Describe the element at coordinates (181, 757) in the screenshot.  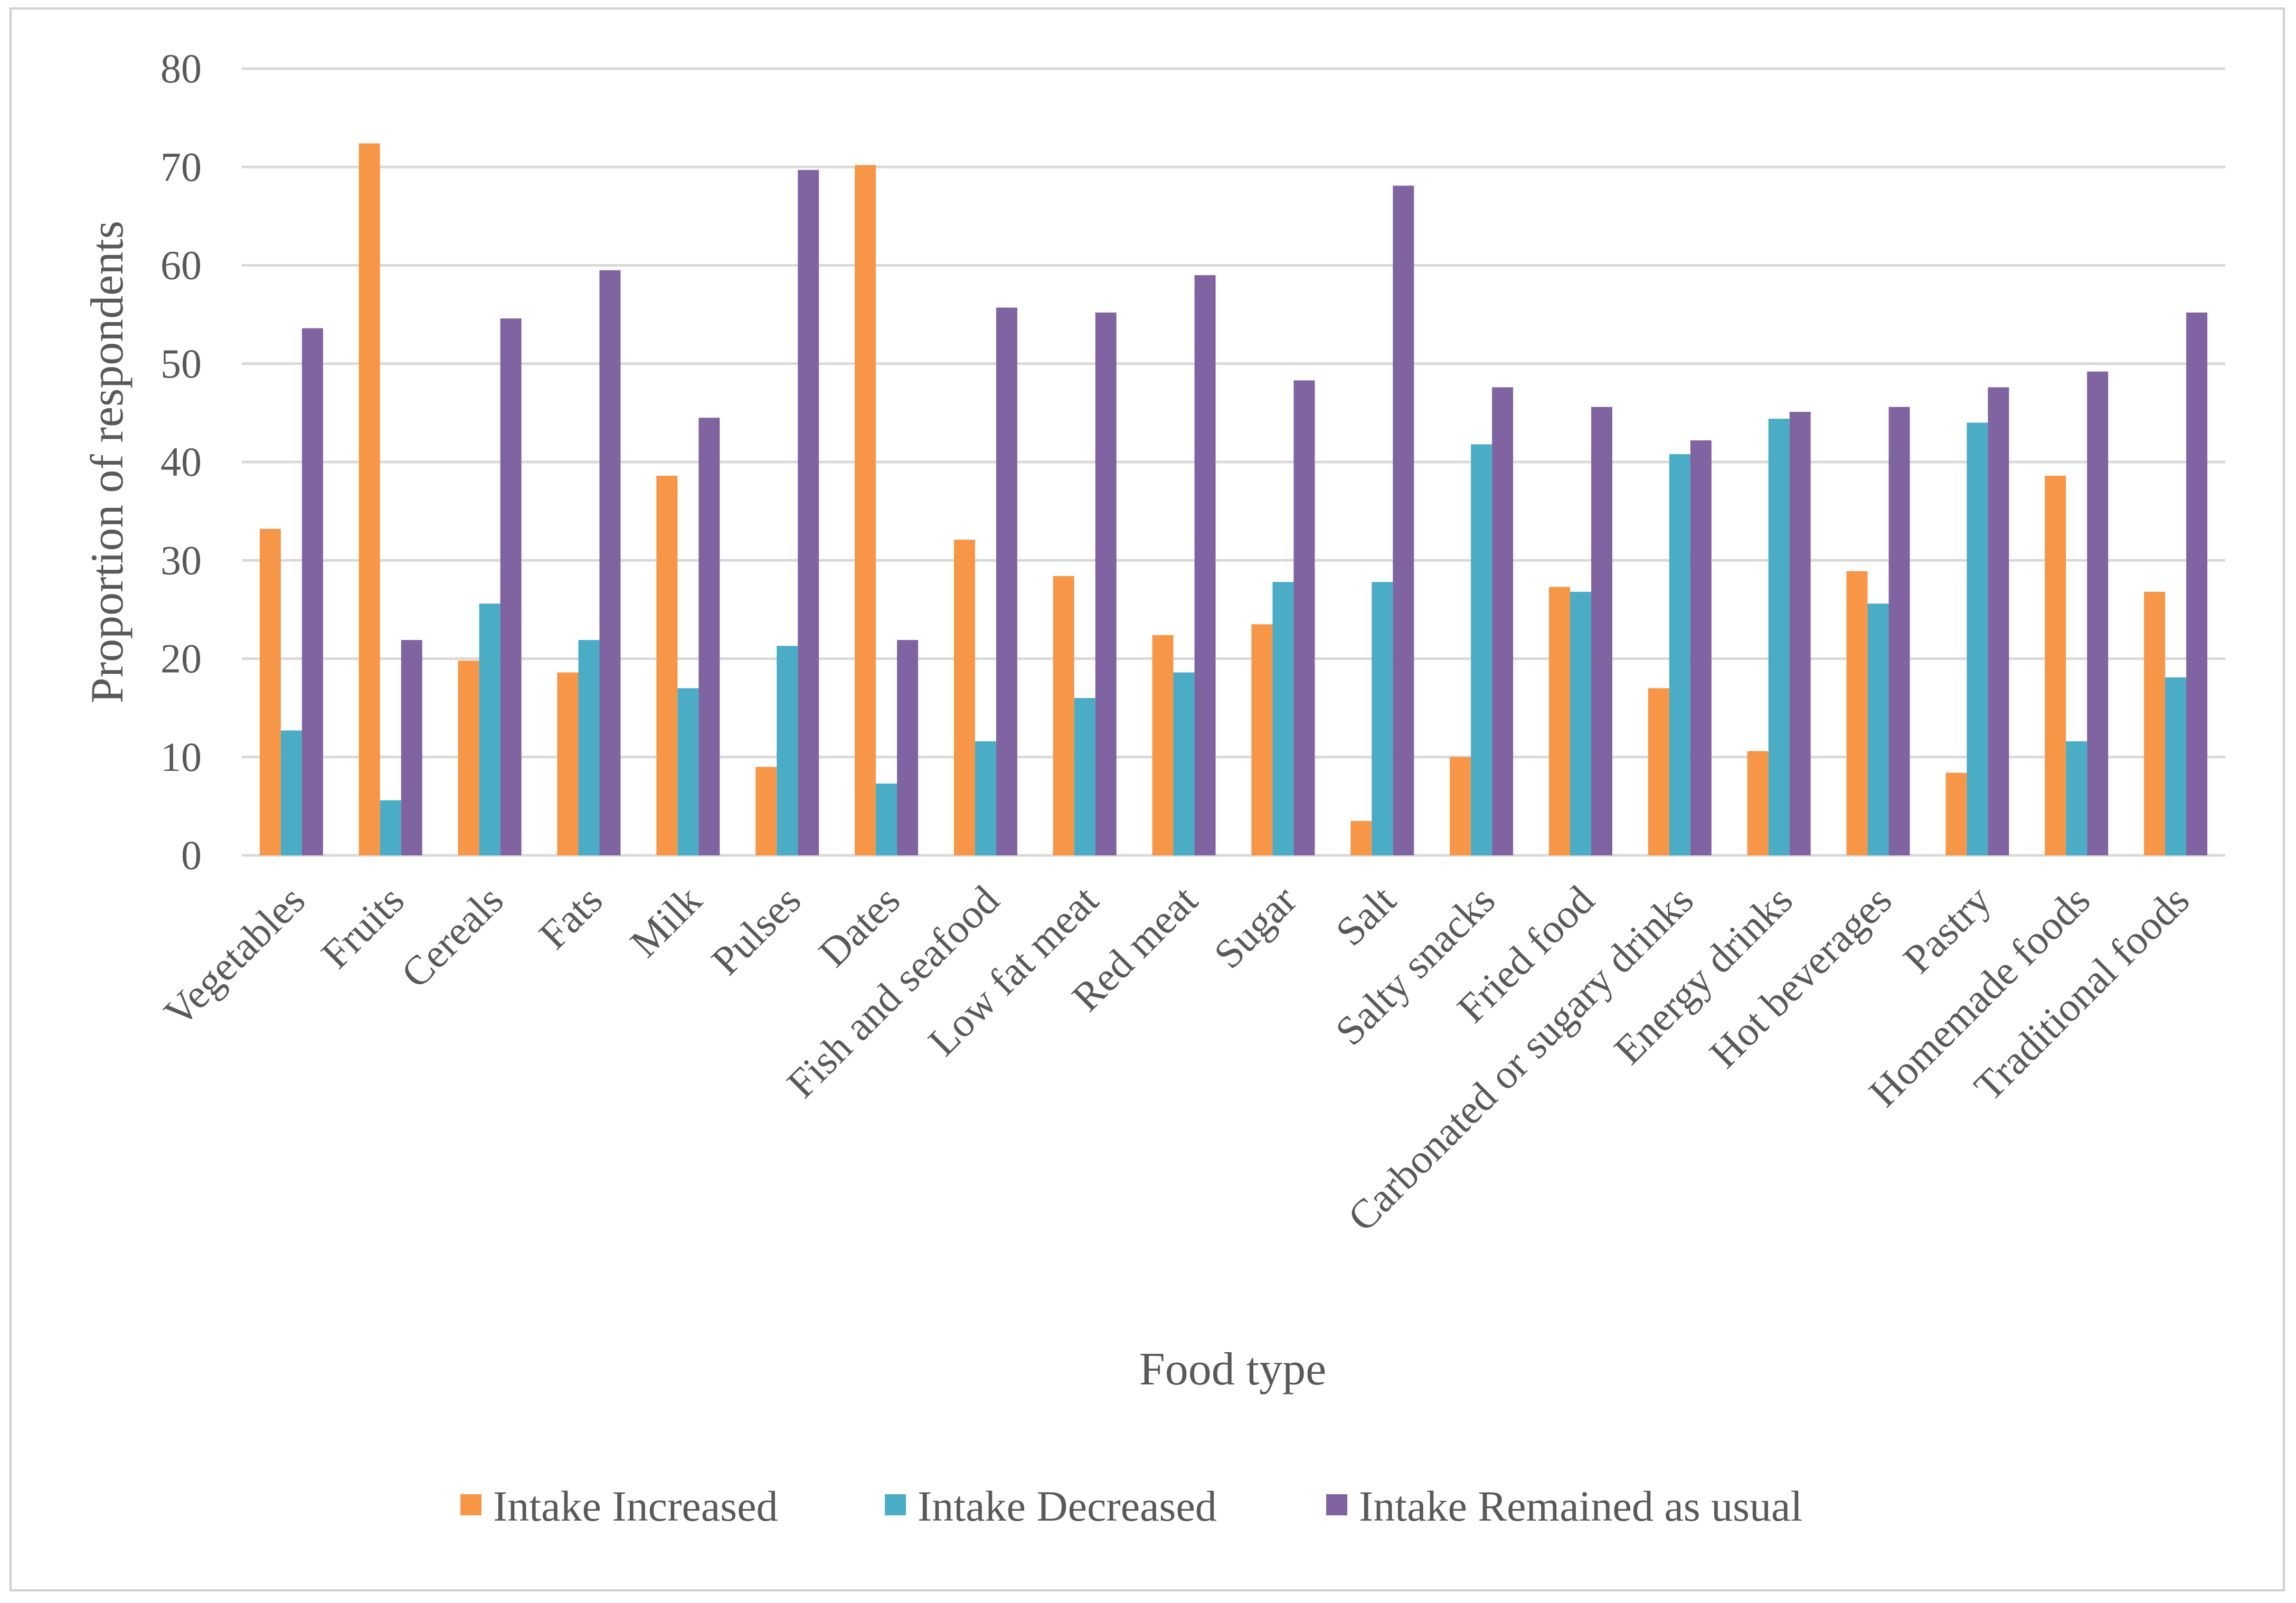
I see `y-tick-label: 10` at that location.